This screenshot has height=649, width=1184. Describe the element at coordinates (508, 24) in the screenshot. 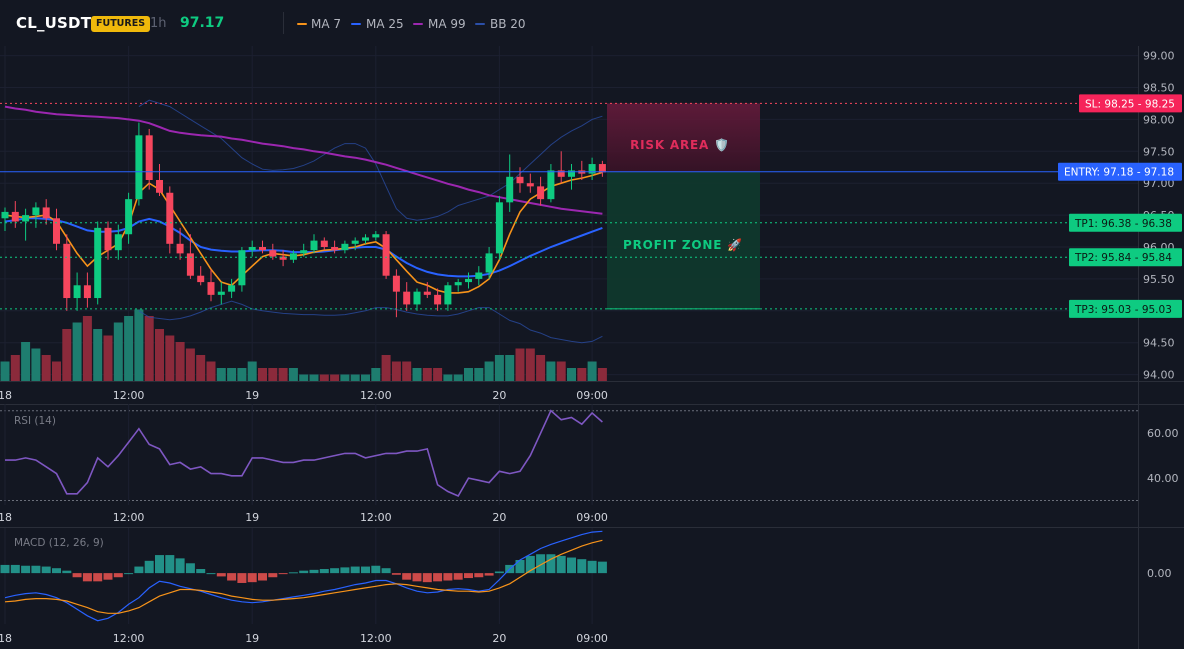

I see `bb20-legend-label: BB 20` at that location.